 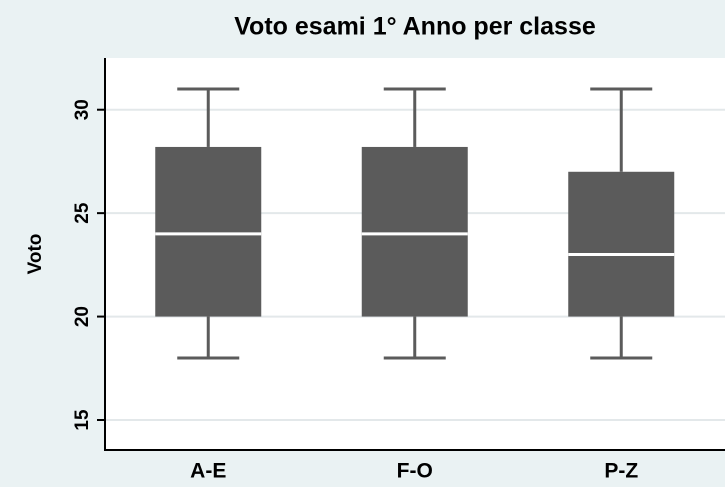 What do you see at coordinates (621, 471) in the screenshot?
I see `x-tick-label: P-Z` at bounding box center [621, 471].